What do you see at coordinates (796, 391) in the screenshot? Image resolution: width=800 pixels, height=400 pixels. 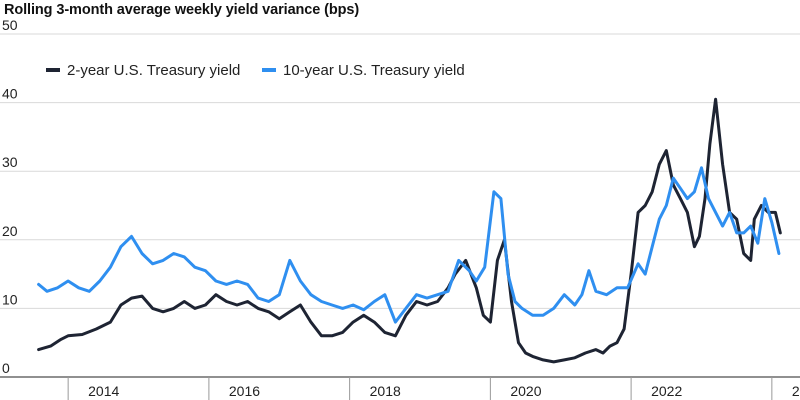 I see `x-tick-label: 2024` at bounding box center [796, 391].